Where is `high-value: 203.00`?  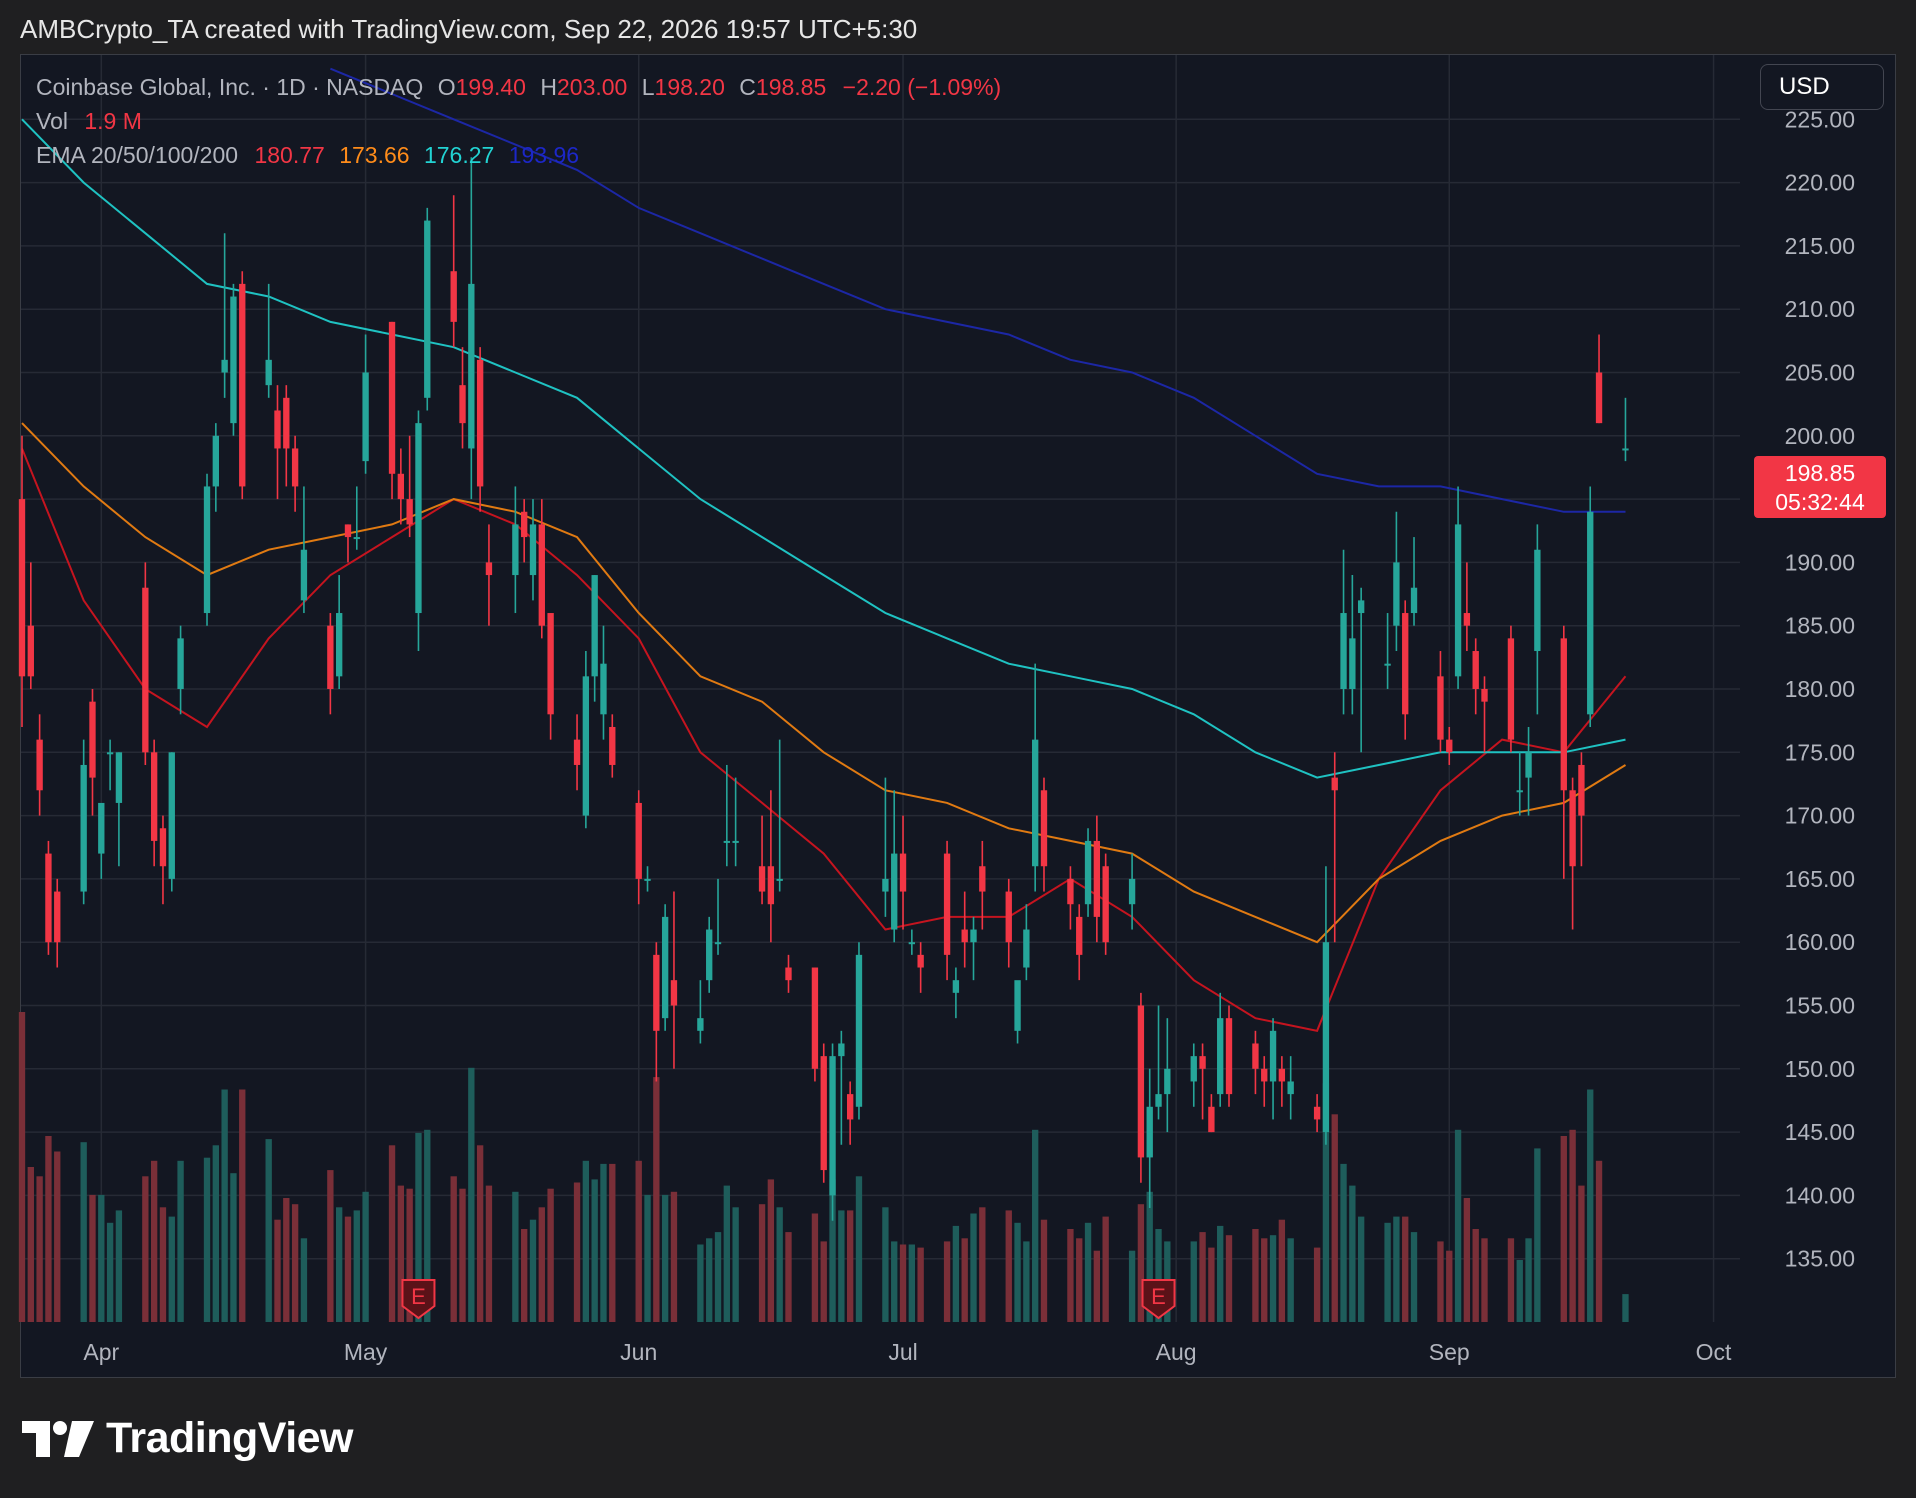 high-value: 203.00 is located at coordinates (592, 87).